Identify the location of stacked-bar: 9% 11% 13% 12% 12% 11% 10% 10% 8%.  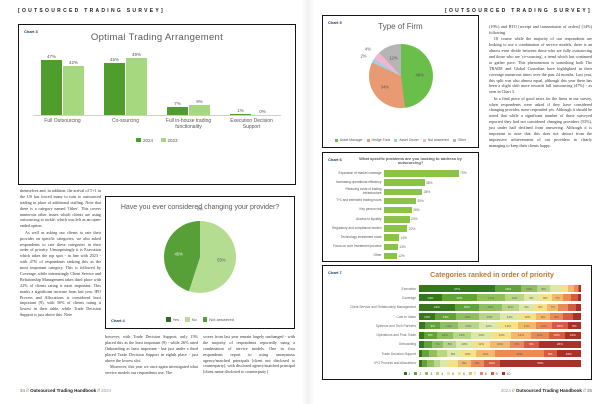
(500, 326).